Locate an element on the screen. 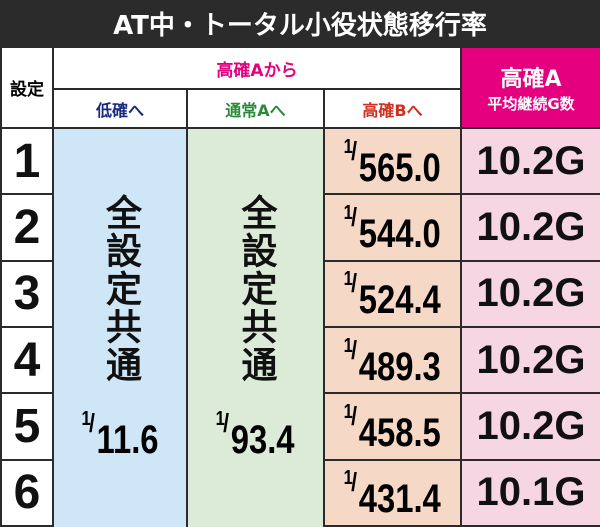 This screenshot has height=527, width=600. probability-cell: 1/431.4 is located at coordinates (392, 492).